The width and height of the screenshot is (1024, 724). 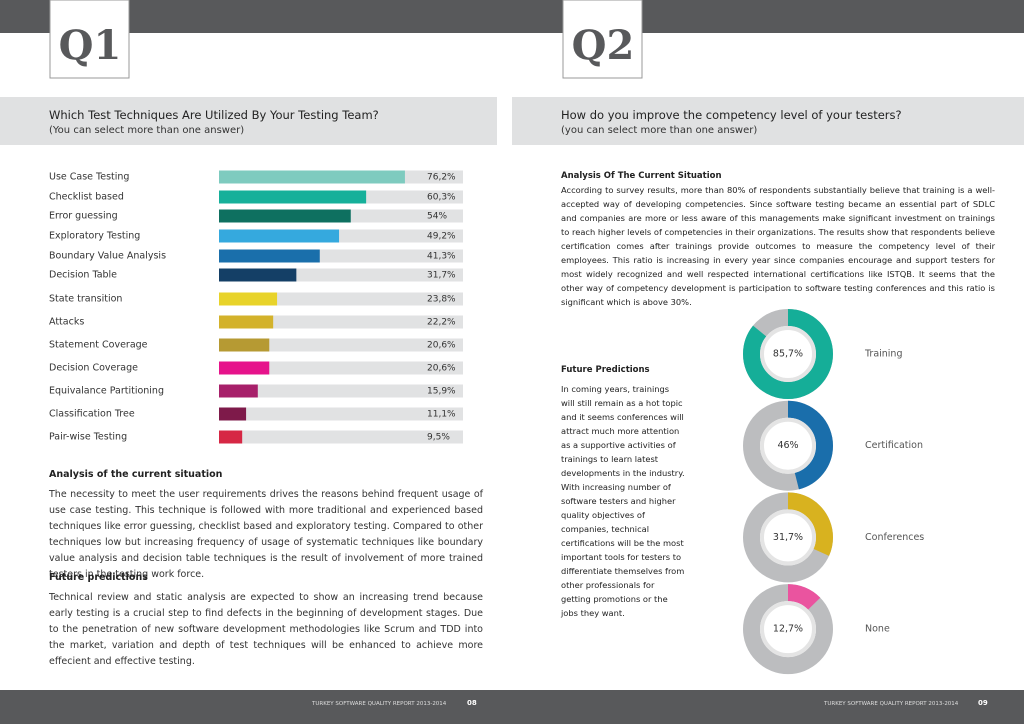 I want to click on category-label: Exploratory Testing, so click(x=94, y=236).